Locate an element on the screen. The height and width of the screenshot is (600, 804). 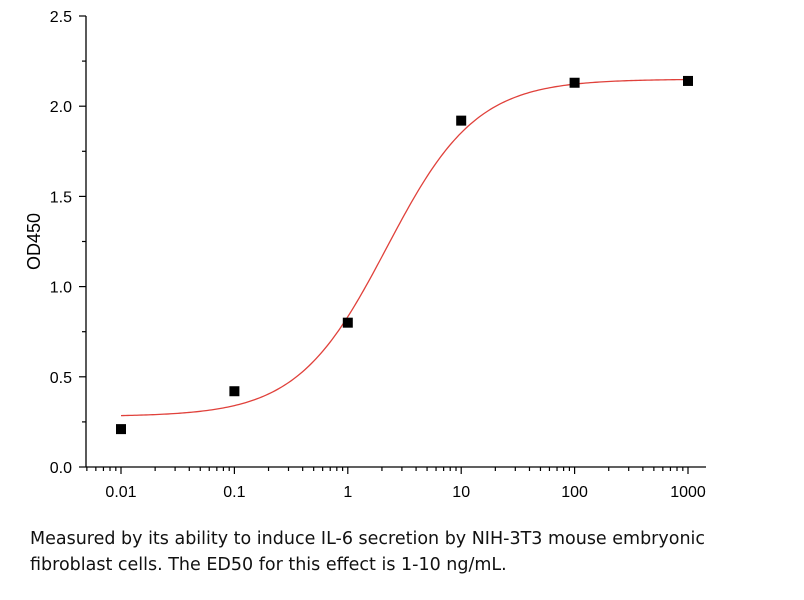
y-tick-label: 0.5 is located at coordinates (61, 378).